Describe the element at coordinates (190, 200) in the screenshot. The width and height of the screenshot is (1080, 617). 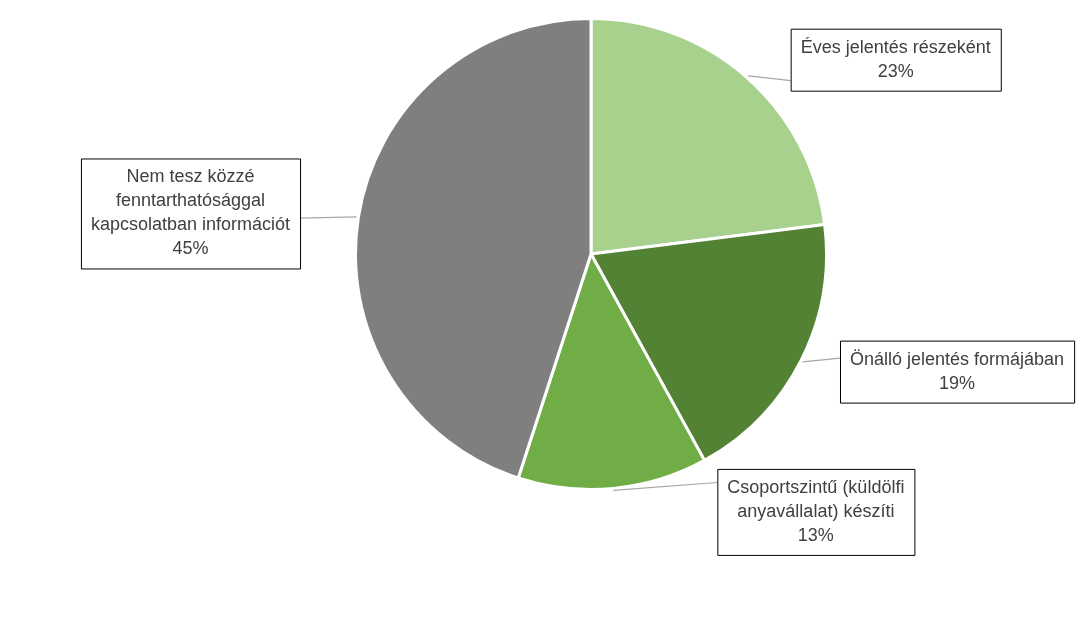
I see `slice-label: Nem tesz közzé fenntarthatósággal kapcsolatban információt` at that location.